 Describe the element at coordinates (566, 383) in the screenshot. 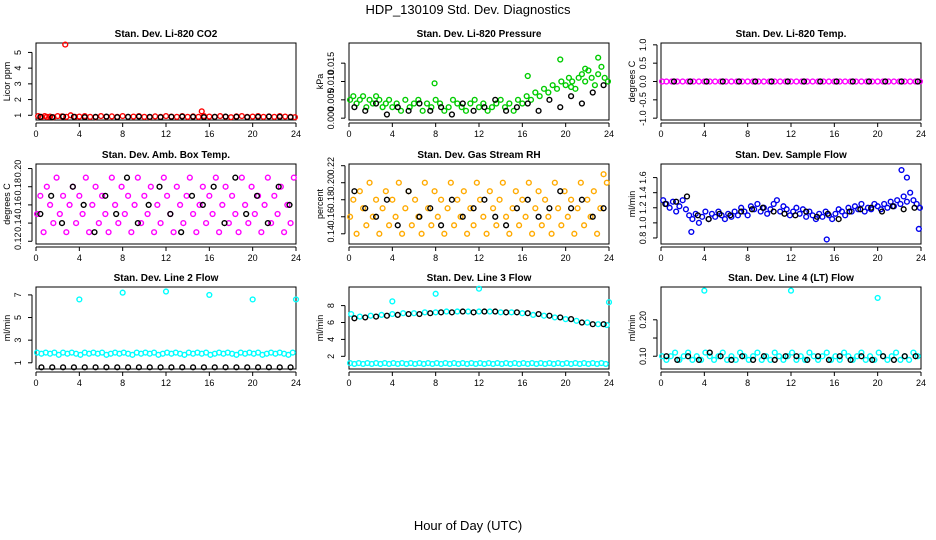

I see `x-tick-label: 20` at that location.